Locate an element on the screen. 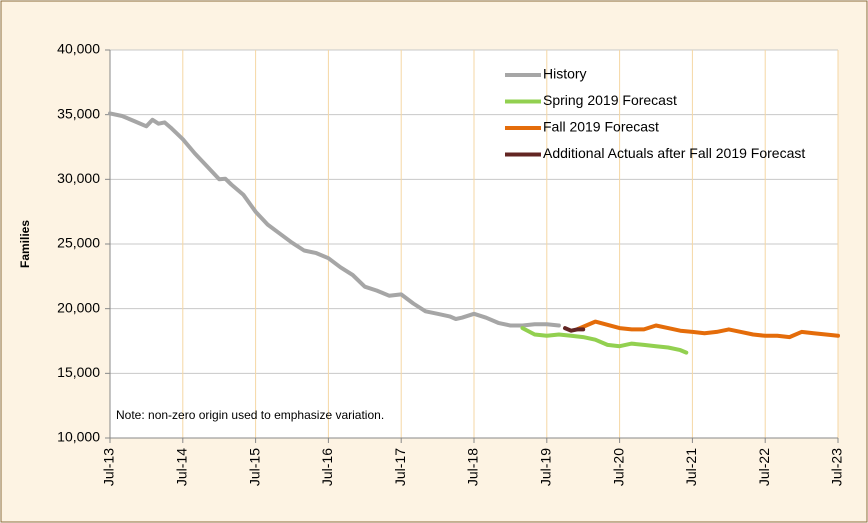  y-tick-label: 15,000 is located at coordinates (78, 372).